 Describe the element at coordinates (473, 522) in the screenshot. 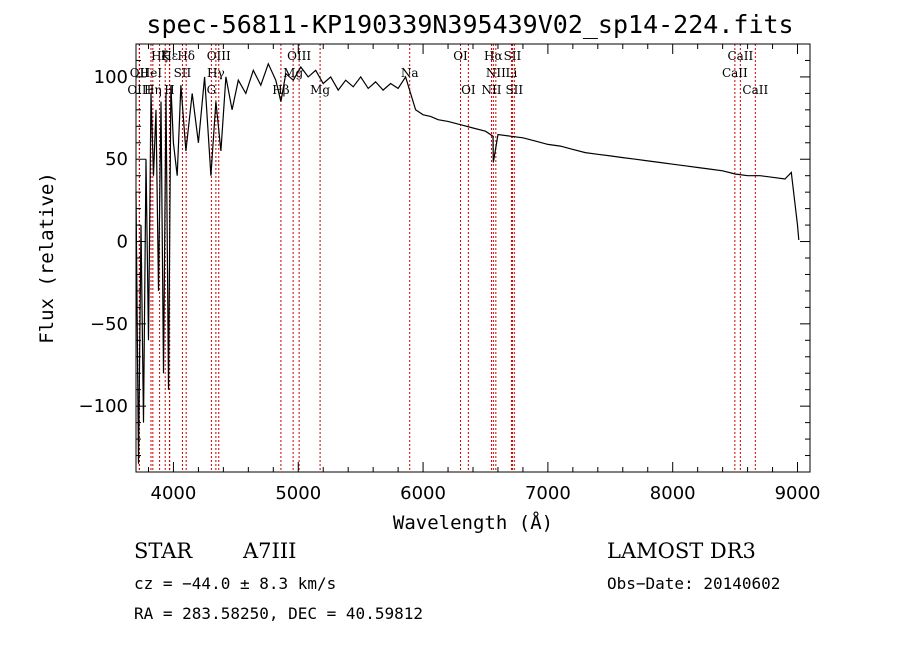

I see `x-axis-label: Wavelength (Å)` at that location.